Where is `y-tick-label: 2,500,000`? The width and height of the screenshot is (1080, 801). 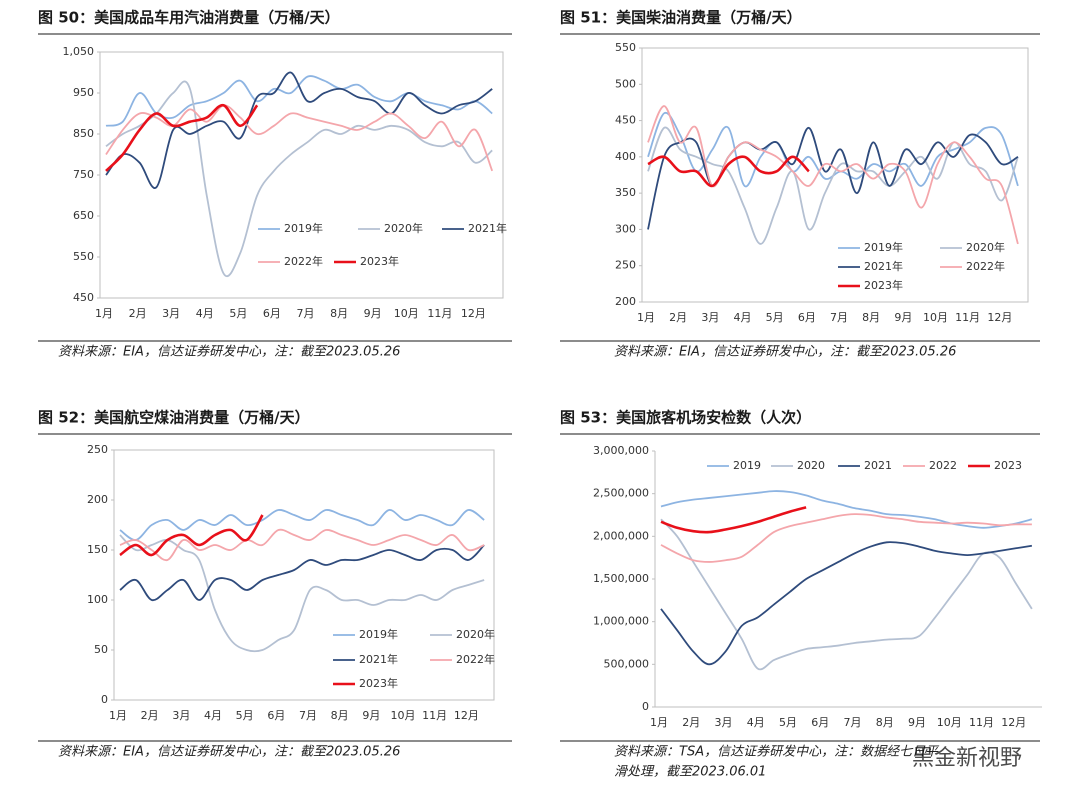 y-tick-label: 2,500,000 is located at coordinates (621, 493).